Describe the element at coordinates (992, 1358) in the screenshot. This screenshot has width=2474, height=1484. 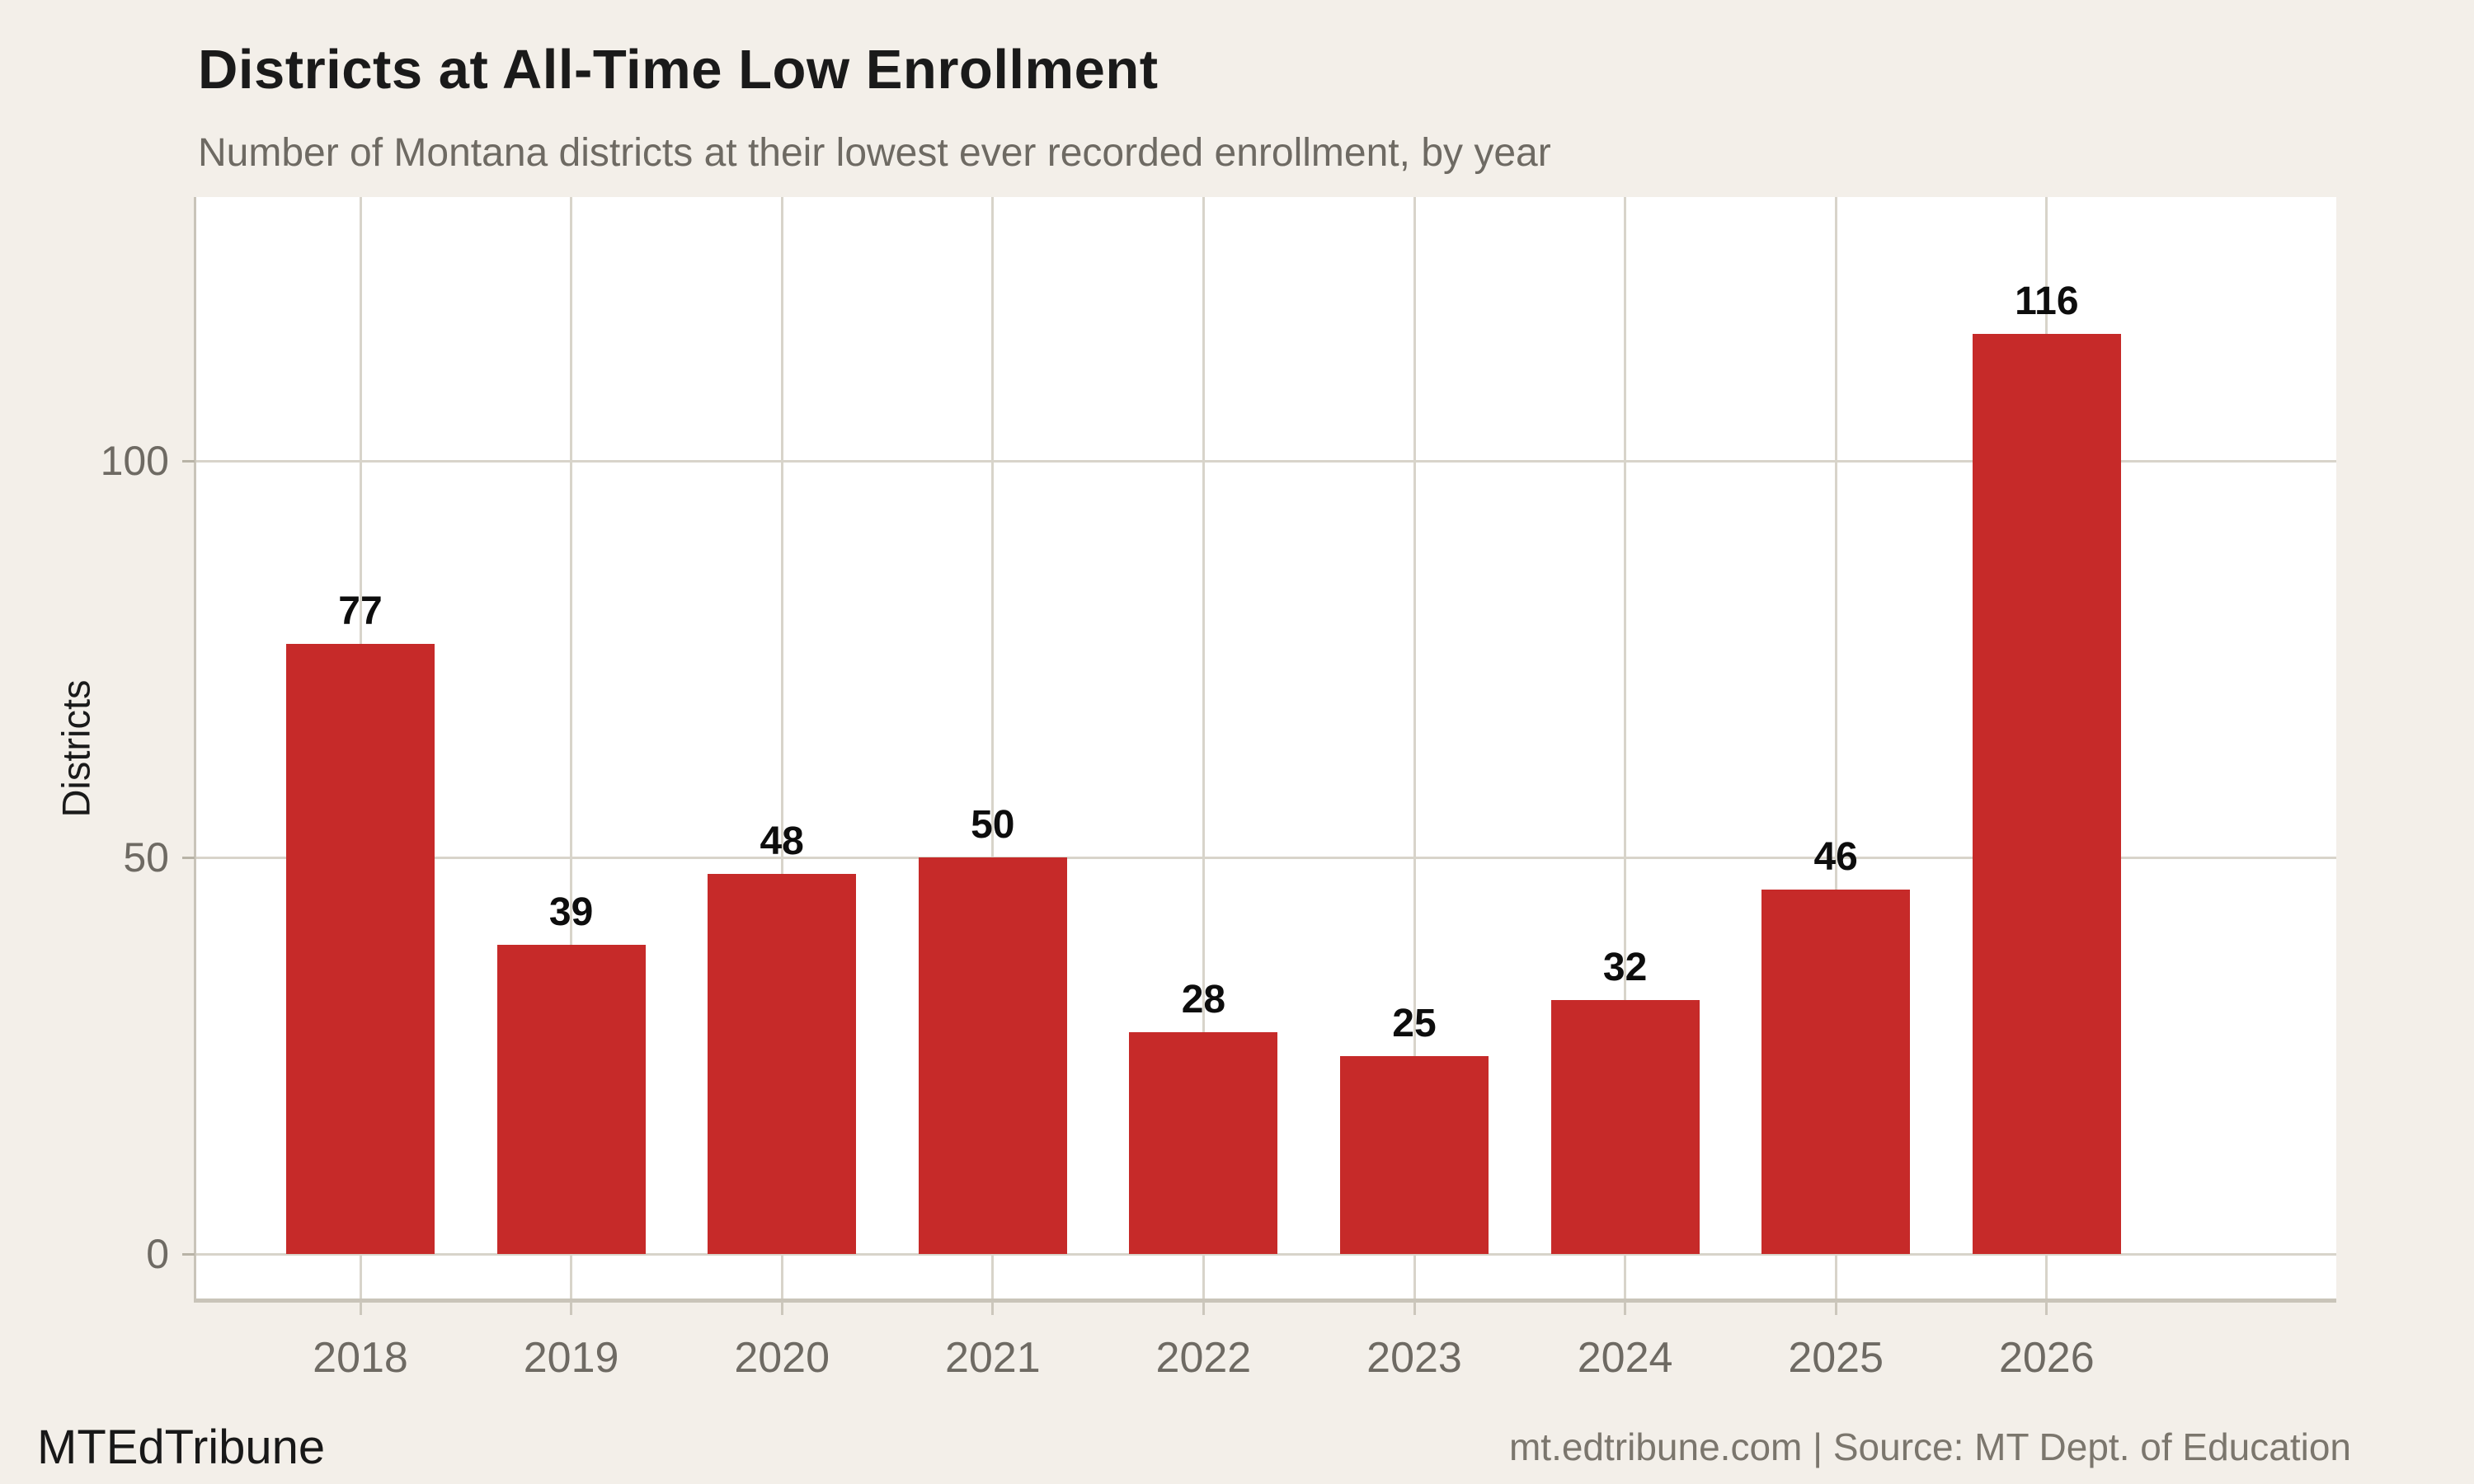
I see `x-tick-label-2021: 2021` at that location.